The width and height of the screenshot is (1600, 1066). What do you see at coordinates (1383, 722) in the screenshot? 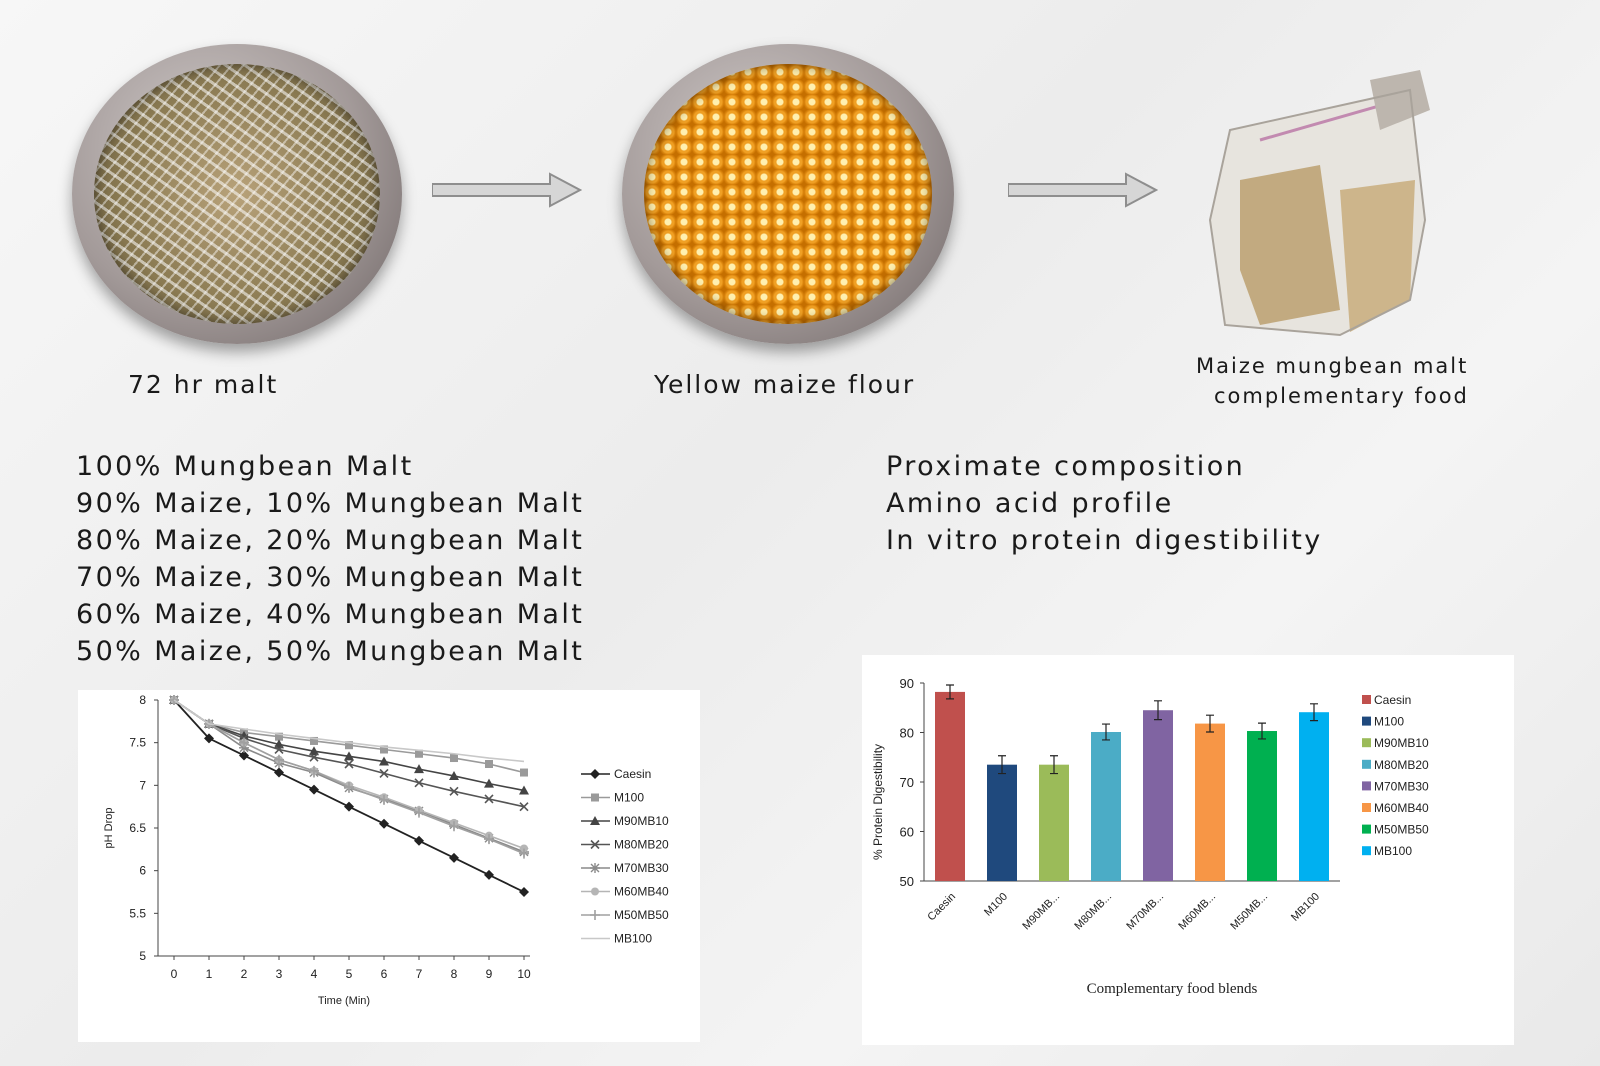
I see `legend-item: M100` at bounding box center [1383, 722].